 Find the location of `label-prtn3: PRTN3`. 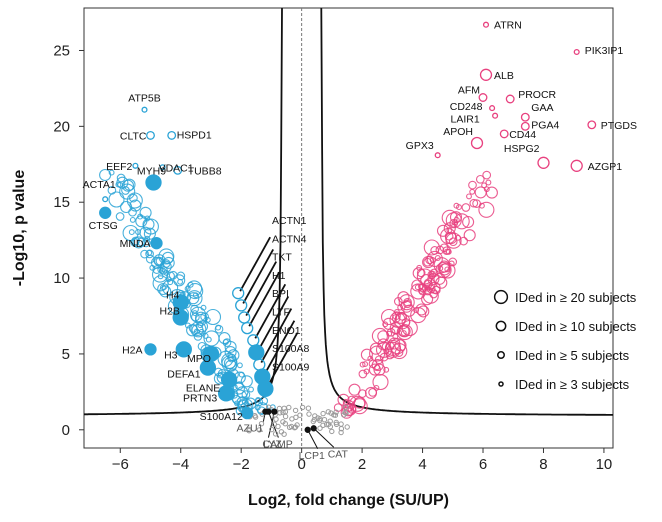

label-prtn3: PRTN3 is located at coordinates (200, 398).